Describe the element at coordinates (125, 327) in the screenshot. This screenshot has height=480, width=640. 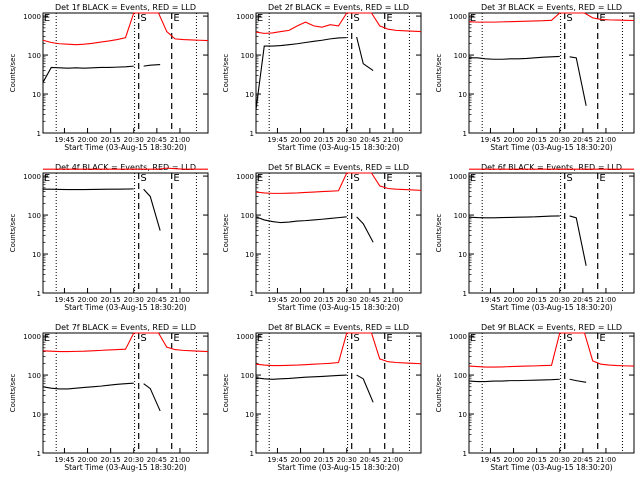
I see `panel-title: Det 7f BLACK = Events, RED = LLD` at that location.